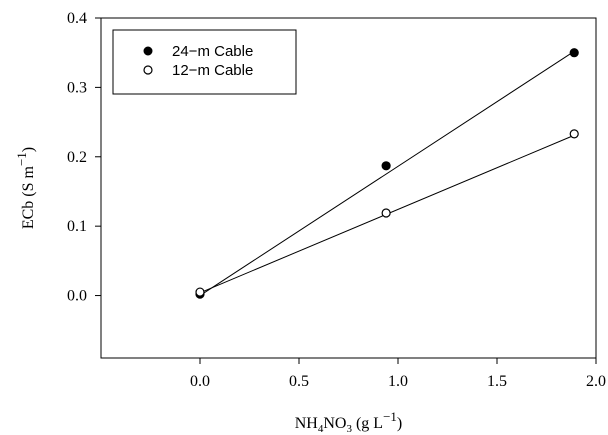  Describe the element at coordinates (212, 51) in the screenshot. I see `legend-label-24m: 24−m Cable` at that location.